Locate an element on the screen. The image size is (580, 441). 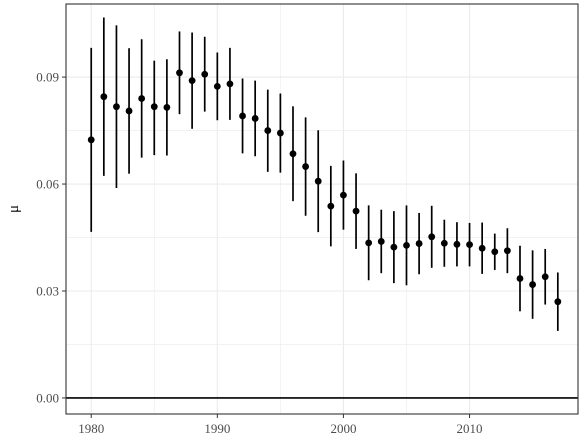
x-tick-label: 1990 is located at coordinates (217, 428).